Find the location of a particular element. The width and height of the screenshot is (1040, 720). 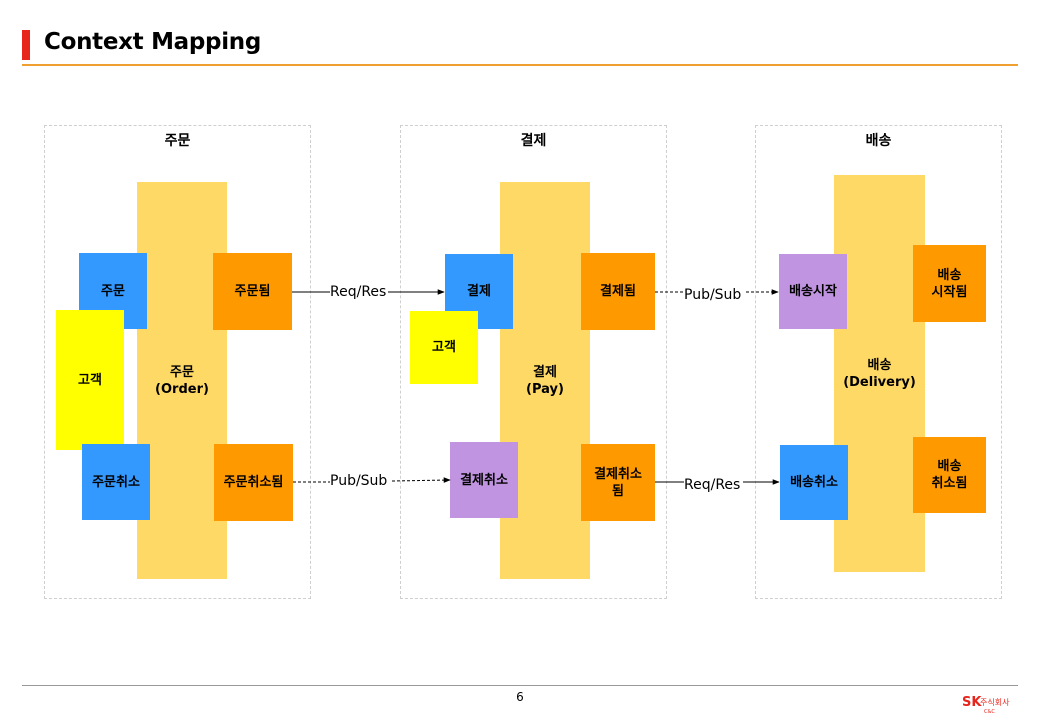

sk-logo: SK is located at coordinates (972, 702).